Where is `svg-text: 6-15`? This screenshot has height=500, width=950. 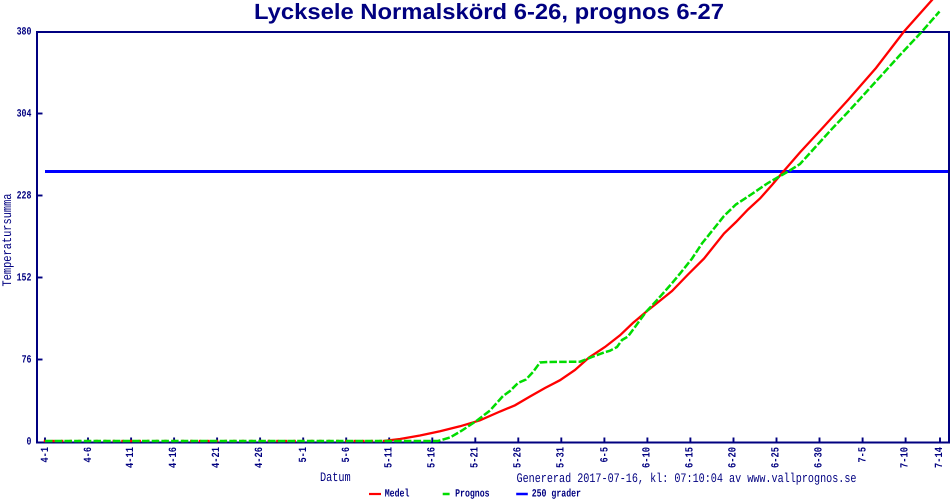
svg-text: 6-15 is located at coordinates (691, 457).